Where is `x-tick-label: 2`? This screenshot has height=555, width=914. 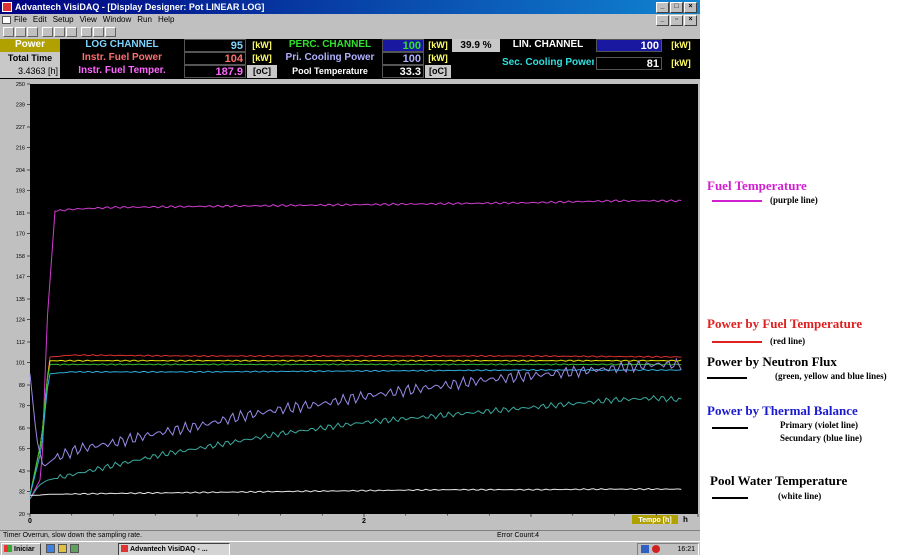 x-tick-label: 2 is located at coordinates (364, 521).